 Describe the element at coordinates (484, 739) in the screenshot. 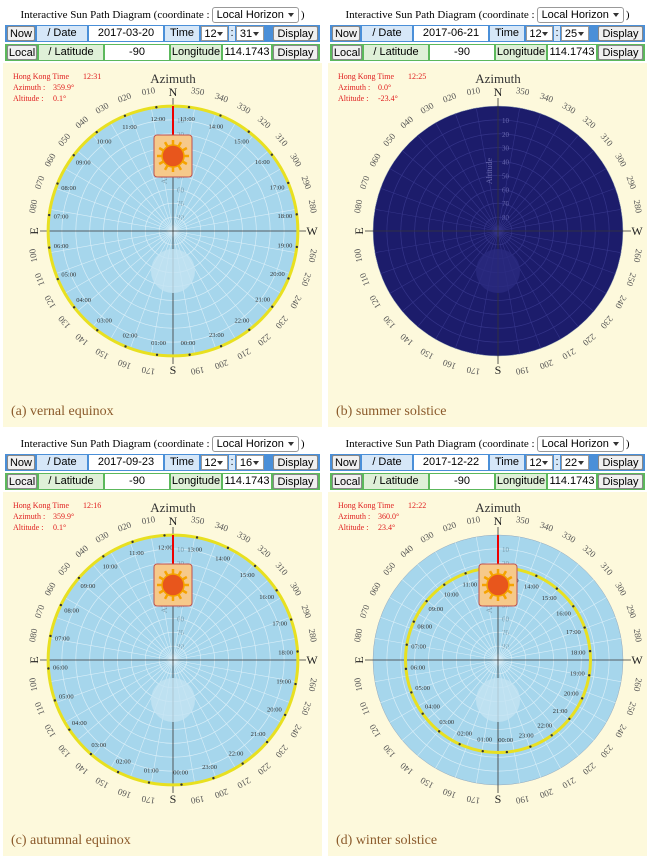

I see `hour-label: 01:00` at that location.